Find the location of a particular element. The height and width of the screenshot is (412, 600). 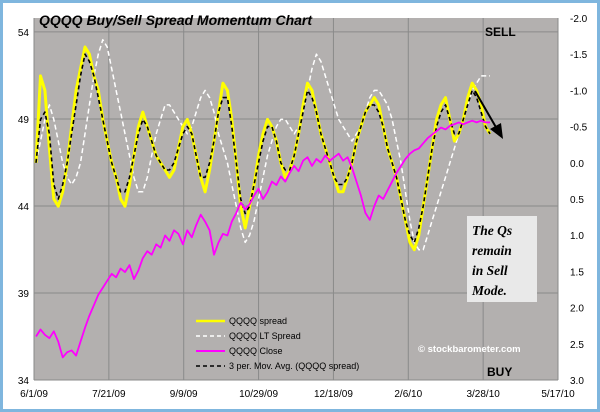

left-tick-label-3: 49 is located at coordinates (24, 120).